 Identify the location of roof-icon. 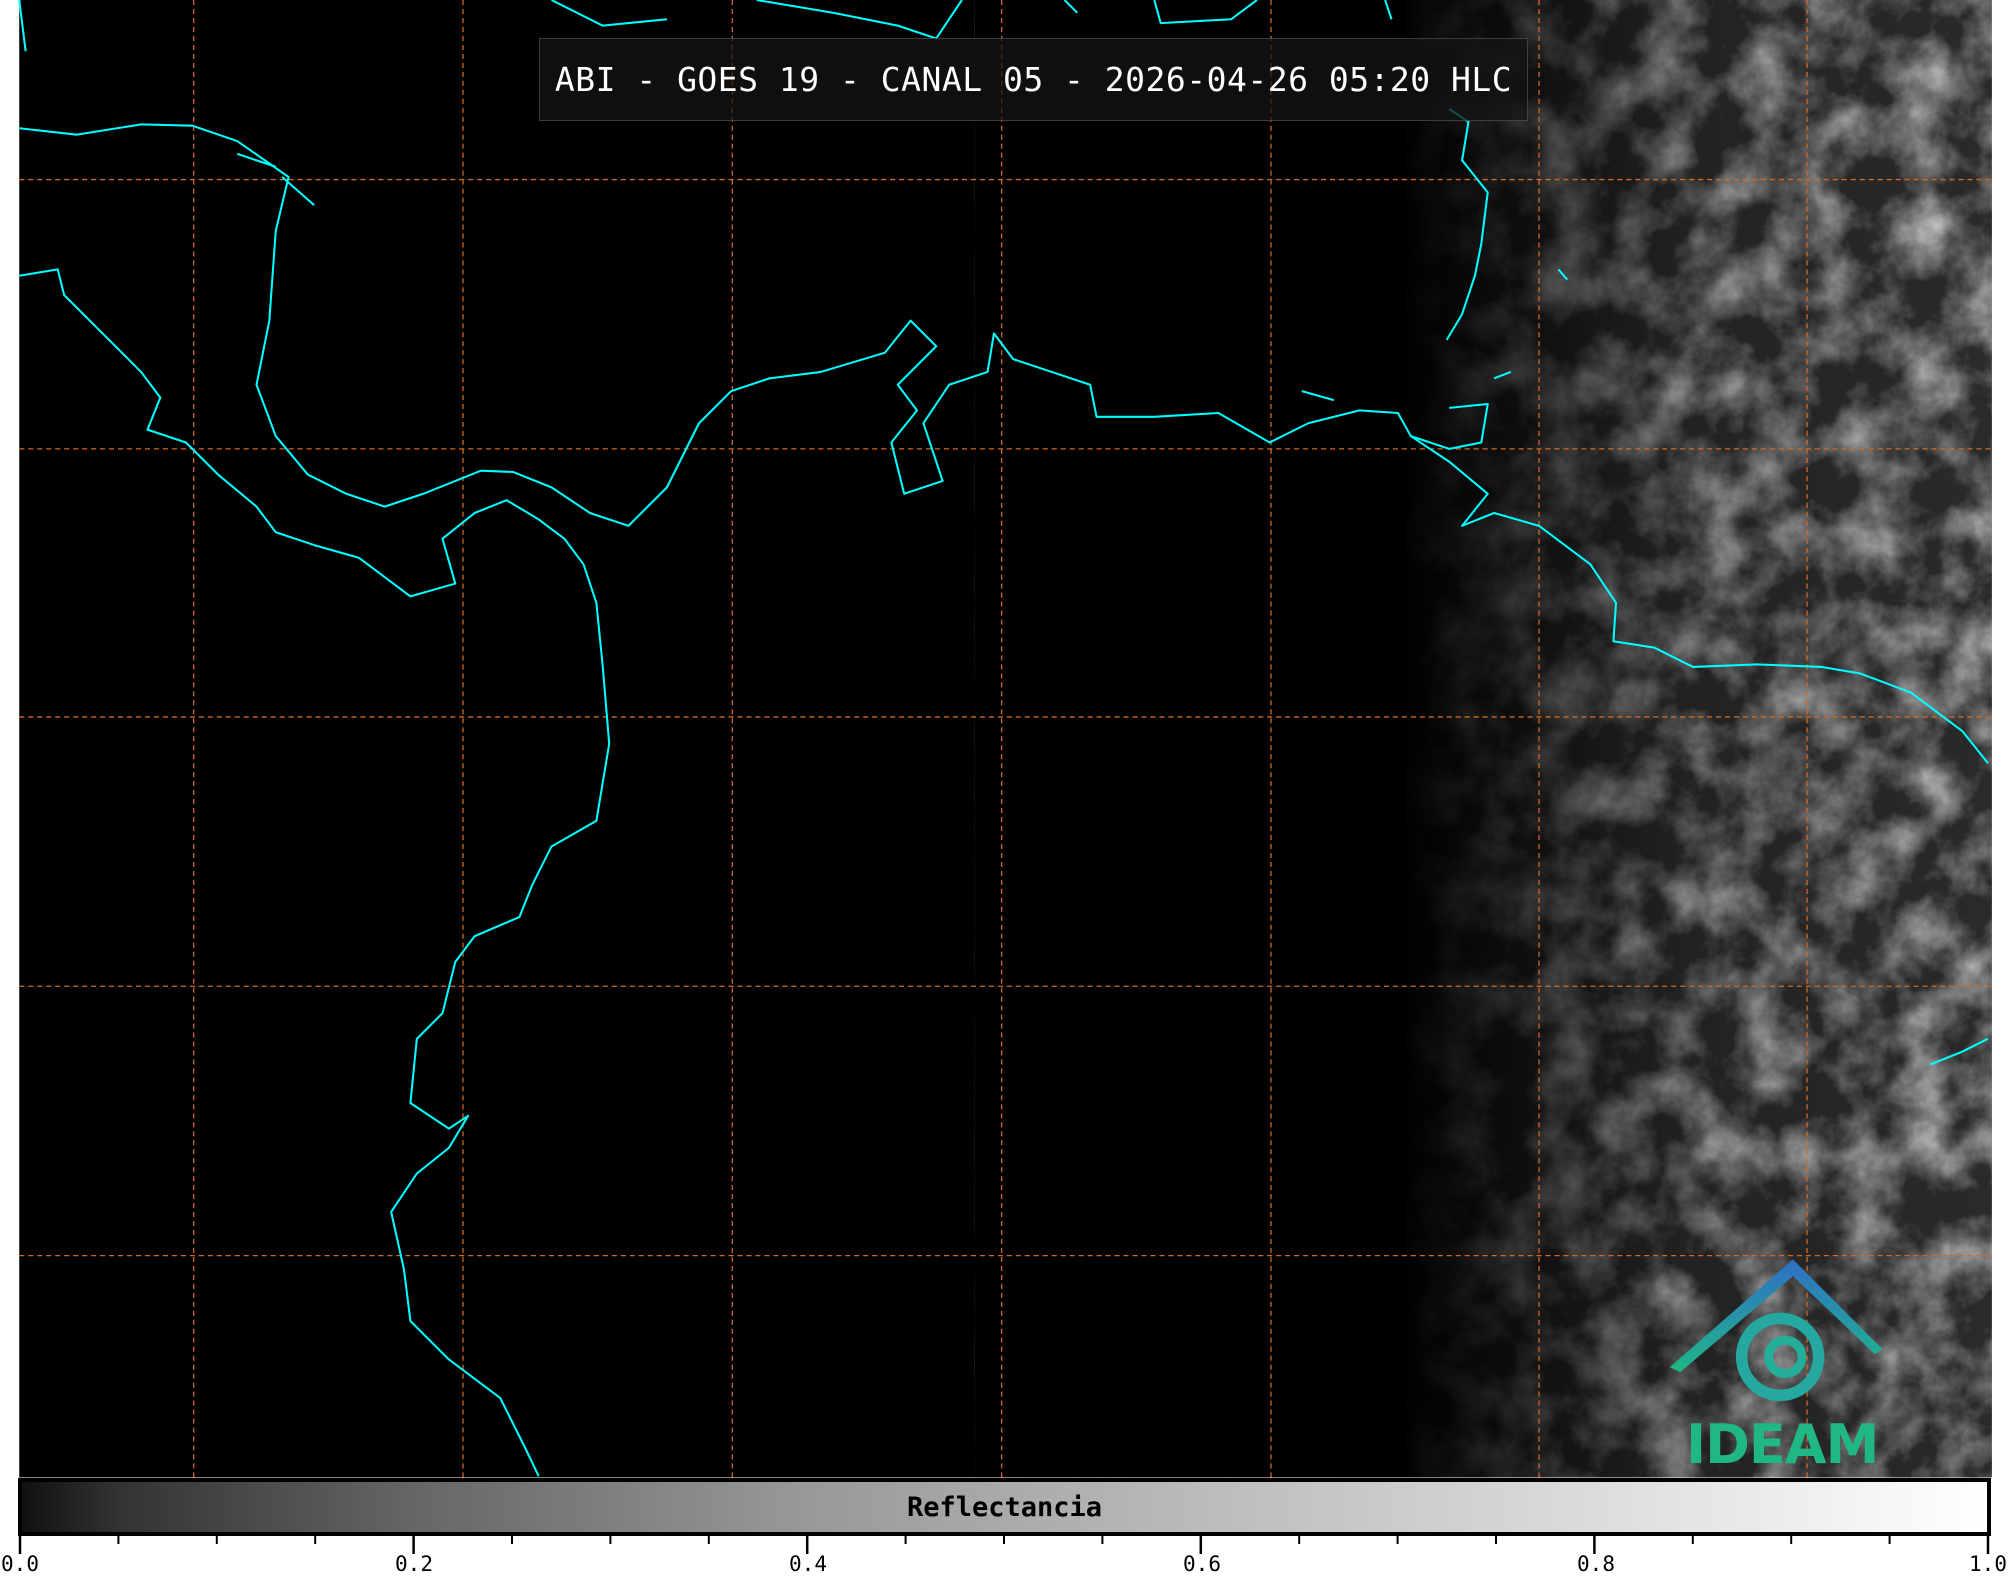
(1776, 1316).